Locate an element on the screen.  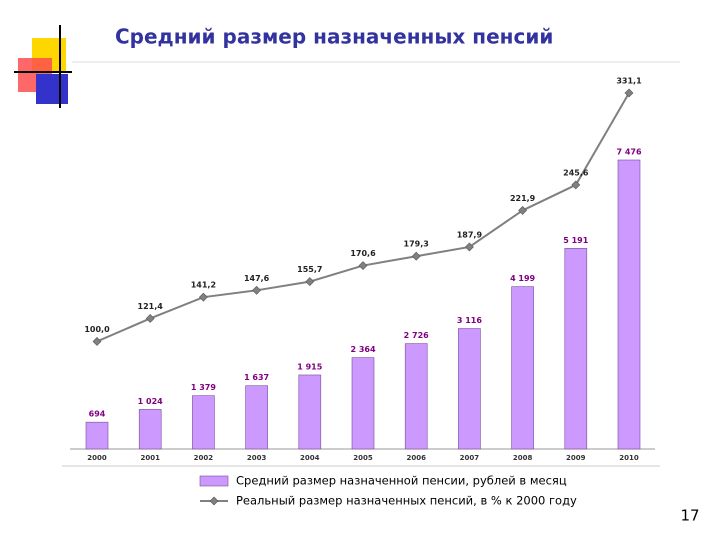
bar-label: 3 116 is located at coordinates (469, 320).